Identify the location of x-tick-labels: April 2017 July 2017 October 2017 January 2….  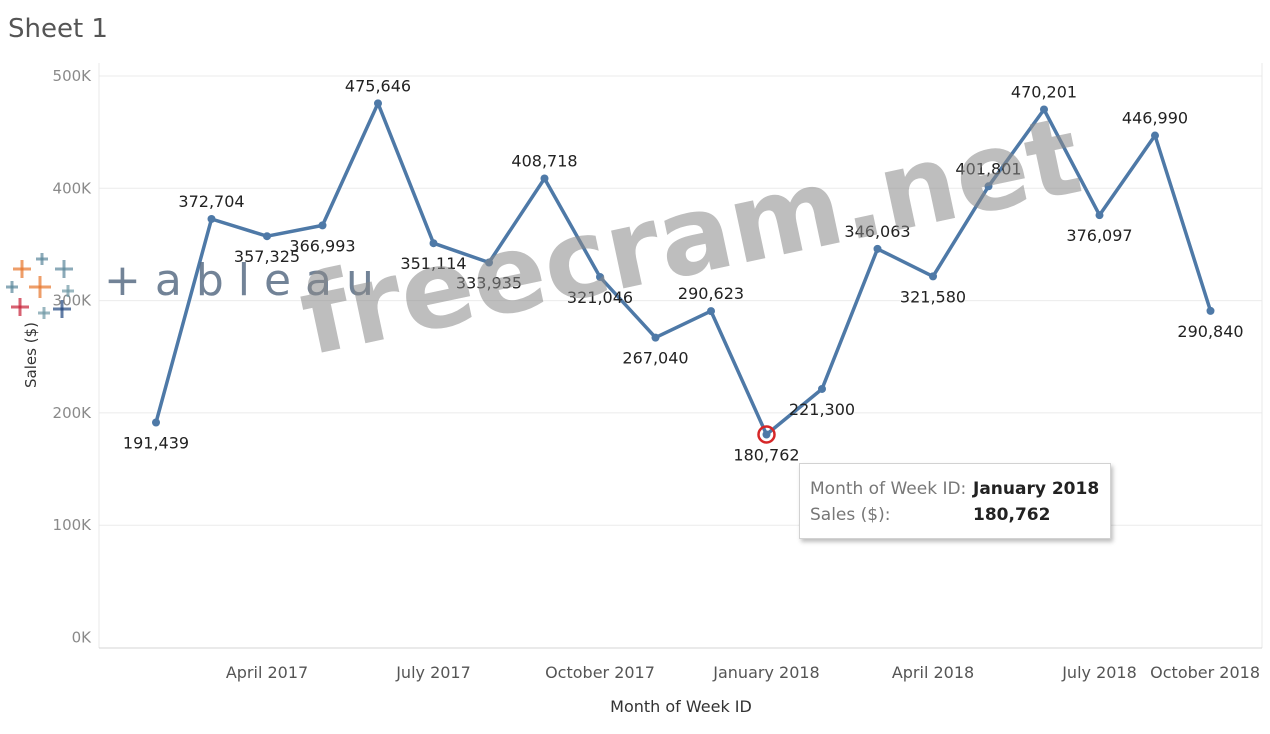
(743, 672).